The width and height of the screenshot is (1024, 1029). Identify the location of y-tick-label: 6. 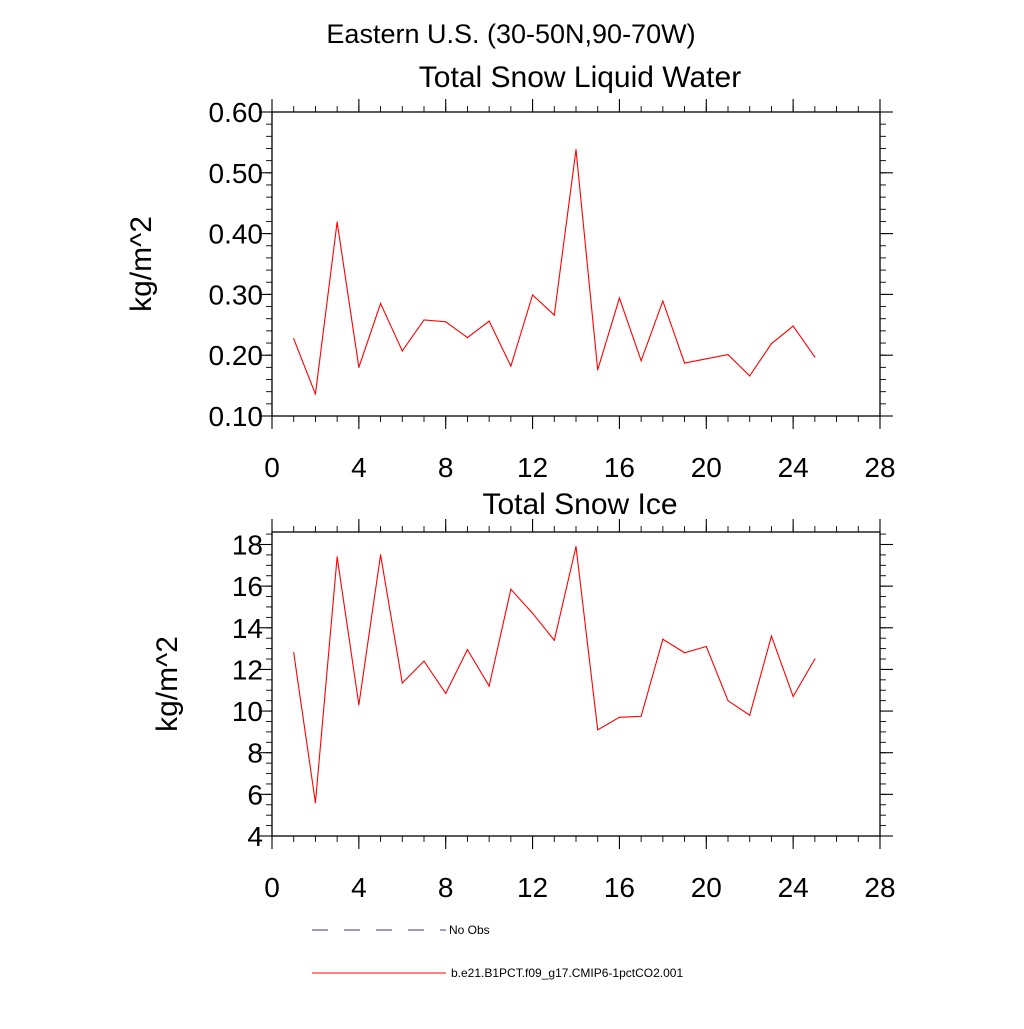
(255, 794).